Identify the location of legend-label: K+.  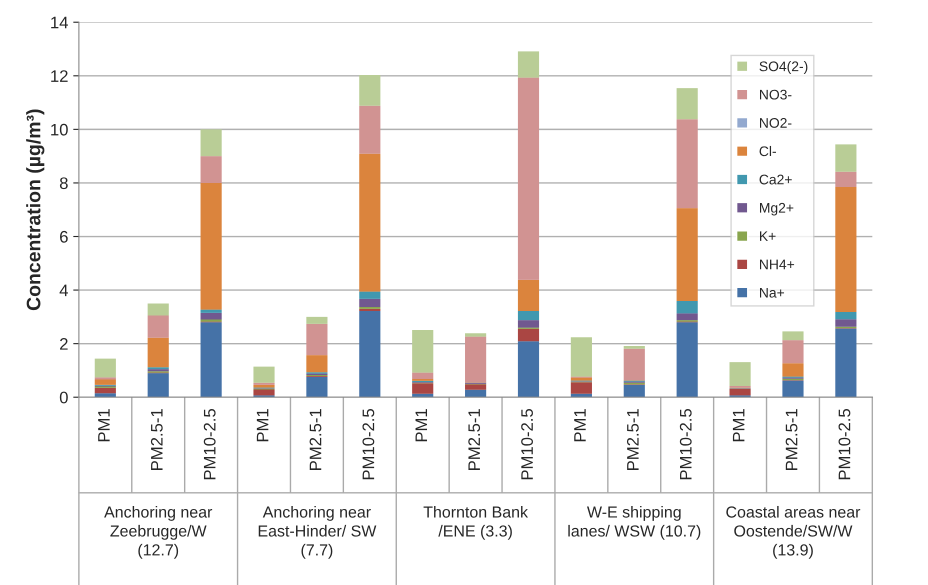
(768, 236).